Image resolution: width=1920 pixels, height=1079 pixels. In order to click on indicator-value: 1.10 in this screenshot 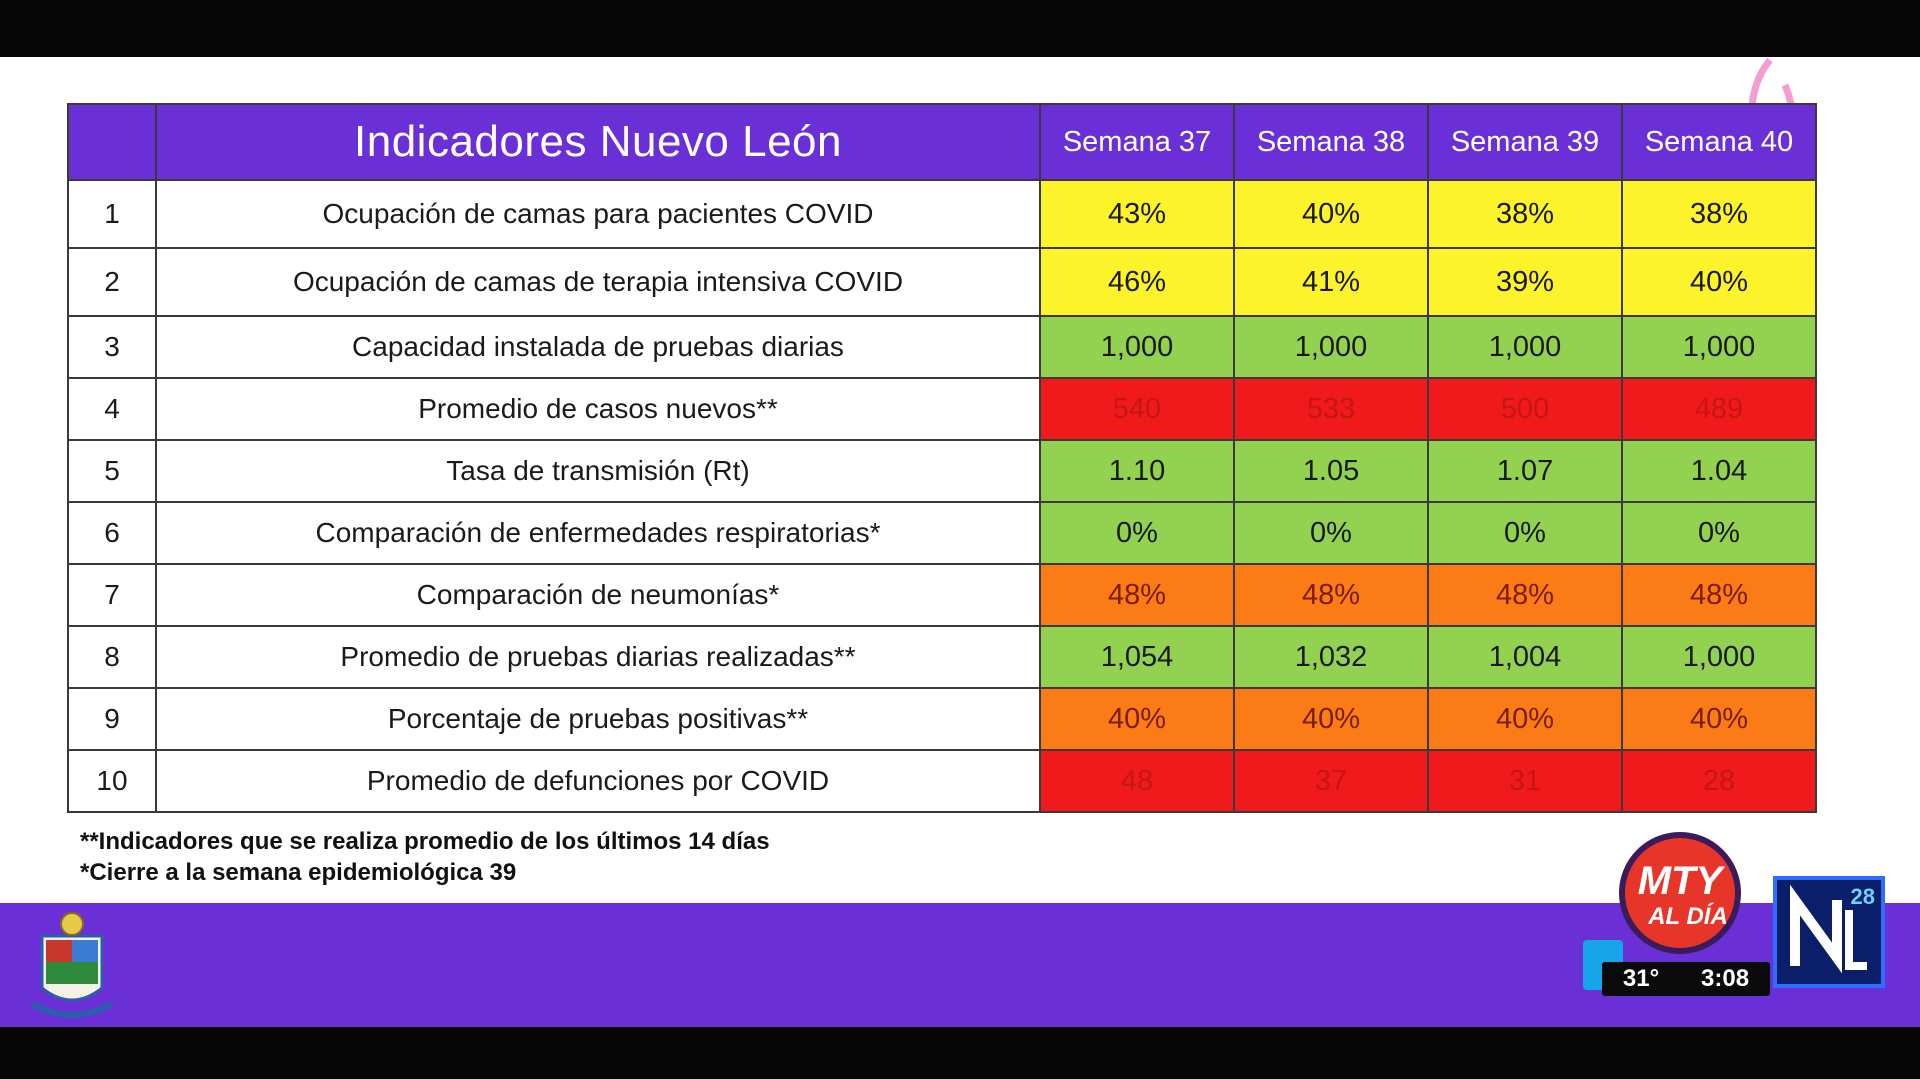, I will do `click(1137, 471)`.